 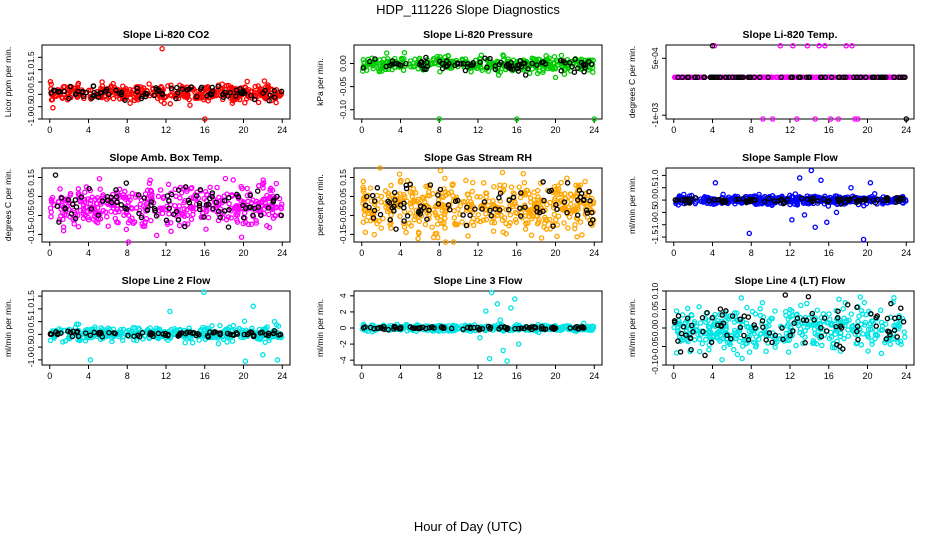 What do you see at coordinates (8, 205) in the screenshot?
I see `panel-ylabel: degrees C per min.` at bounding box center [8, 205].